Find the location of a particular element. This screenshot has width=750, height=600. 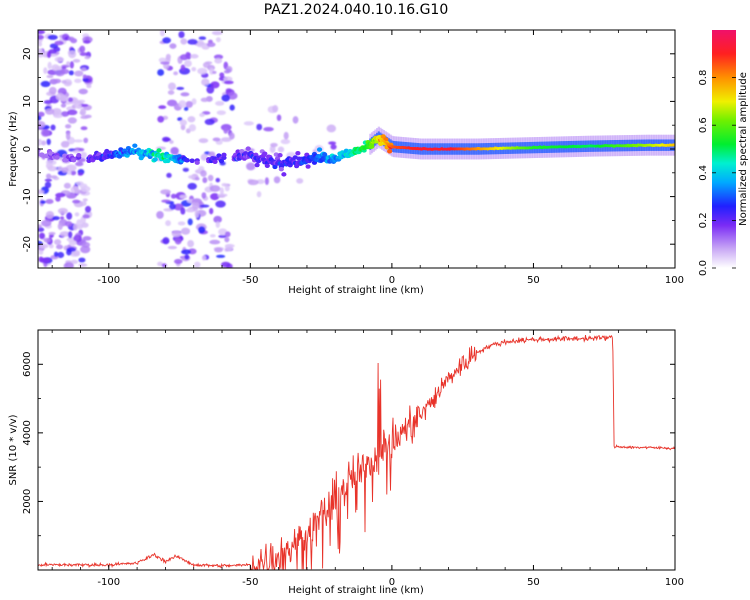

spectrogram-xtick-label: -50 is located at coordinates (250, 280).